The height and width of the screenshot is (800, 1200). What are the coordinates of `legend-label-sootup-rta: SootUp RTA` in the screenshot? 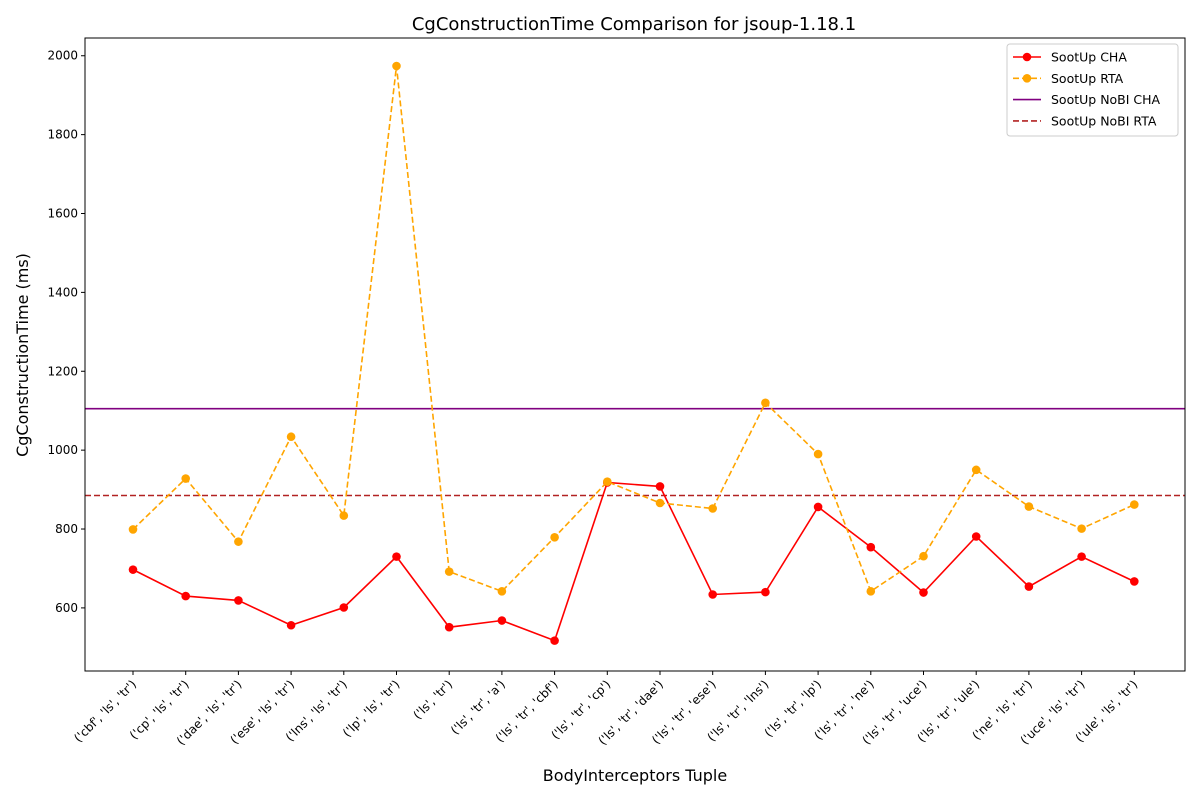 It's located at (1087, 78).